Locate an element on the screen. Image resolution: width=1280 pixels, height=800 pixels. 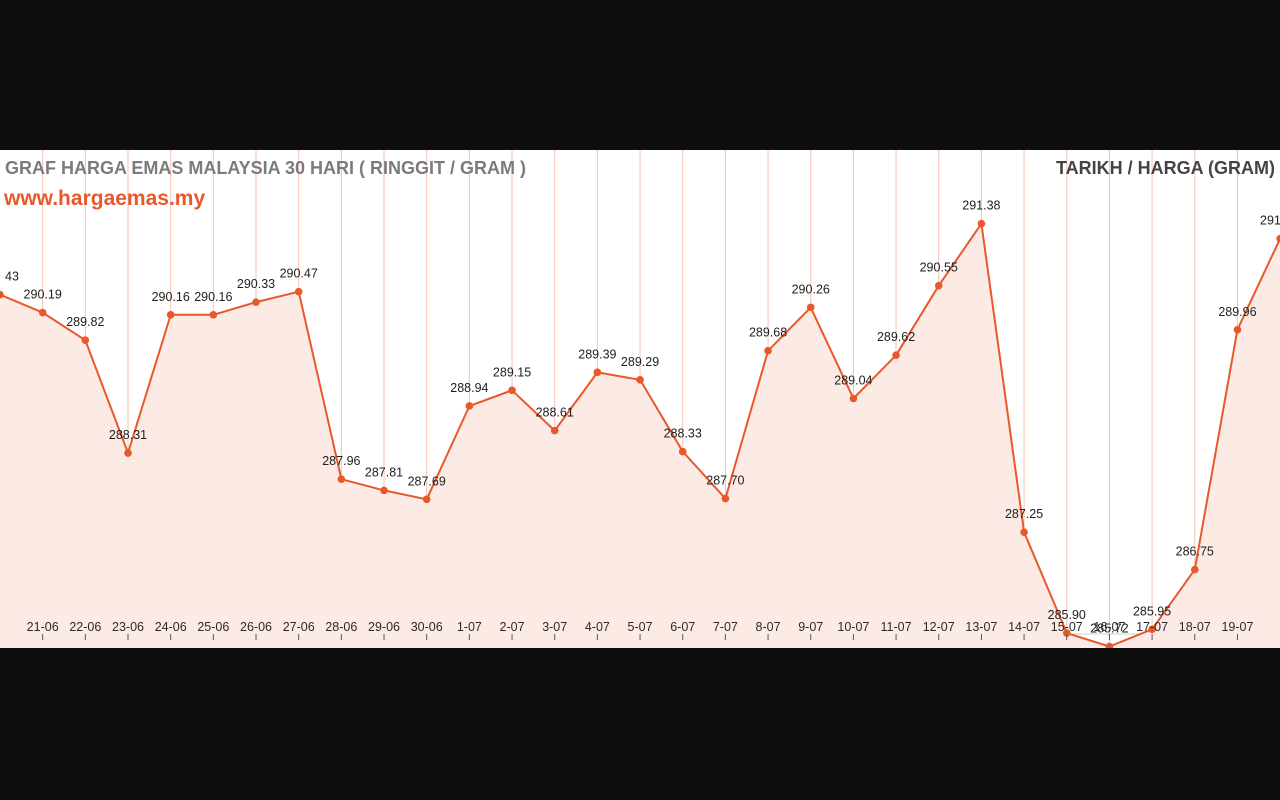
data-label: 290.26 is located at coordinates (811, 289).